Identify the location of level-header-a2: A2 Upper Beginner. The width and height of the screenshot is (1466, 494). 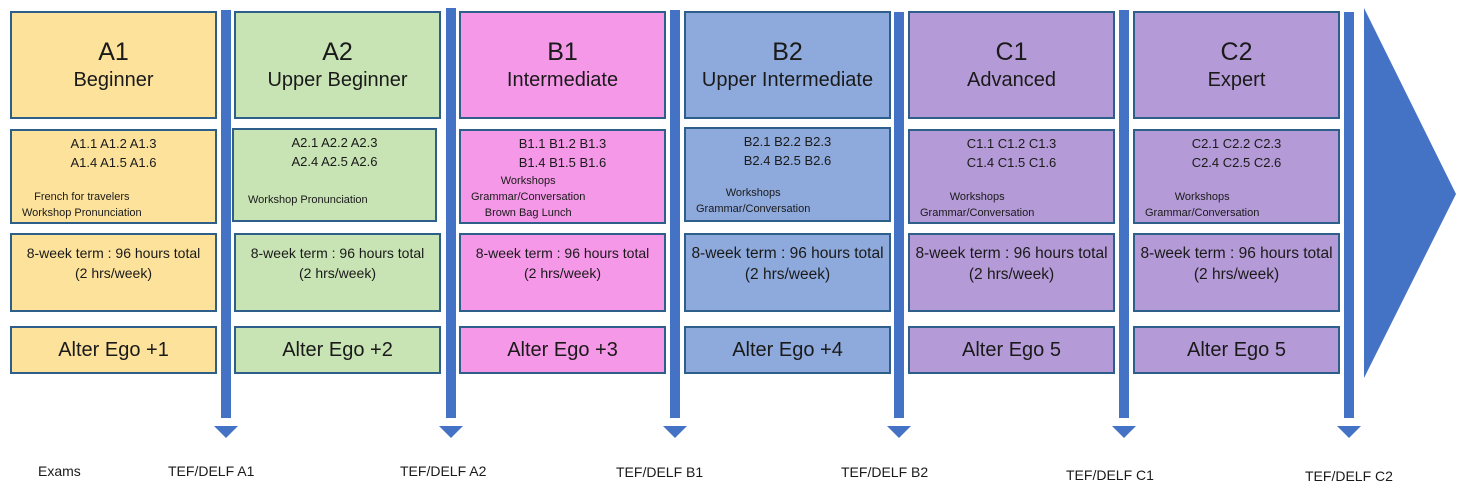
(337, 65).